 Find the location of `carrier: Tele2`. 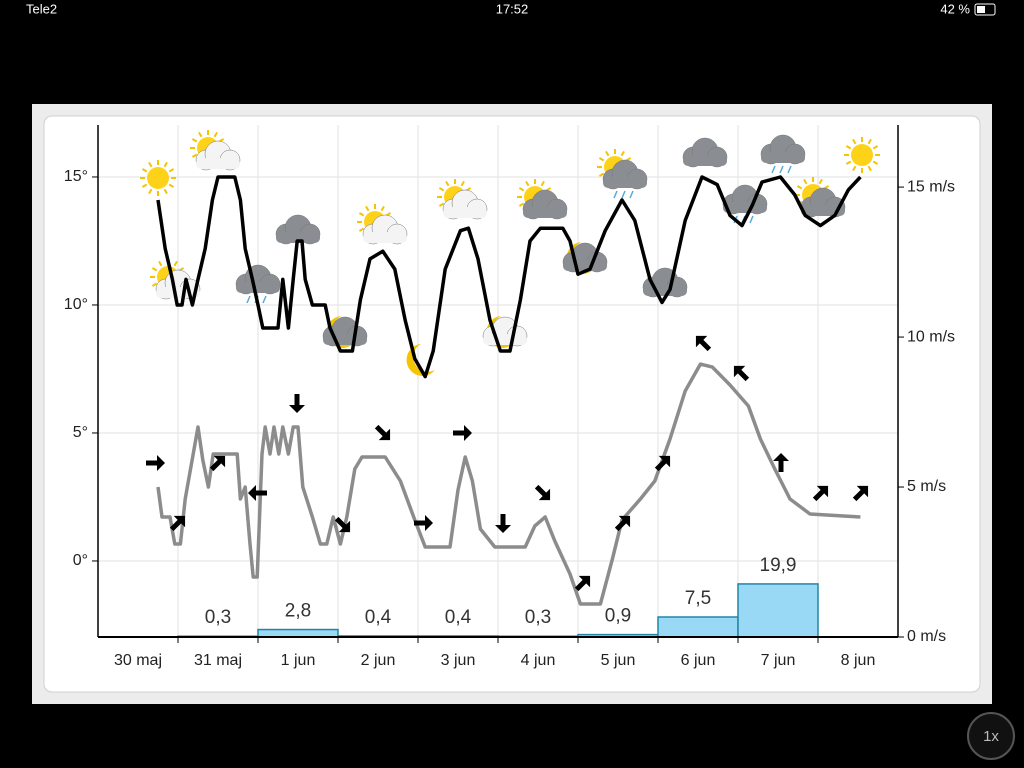

carrier: Tele2 is located at coordinates (41, 8).